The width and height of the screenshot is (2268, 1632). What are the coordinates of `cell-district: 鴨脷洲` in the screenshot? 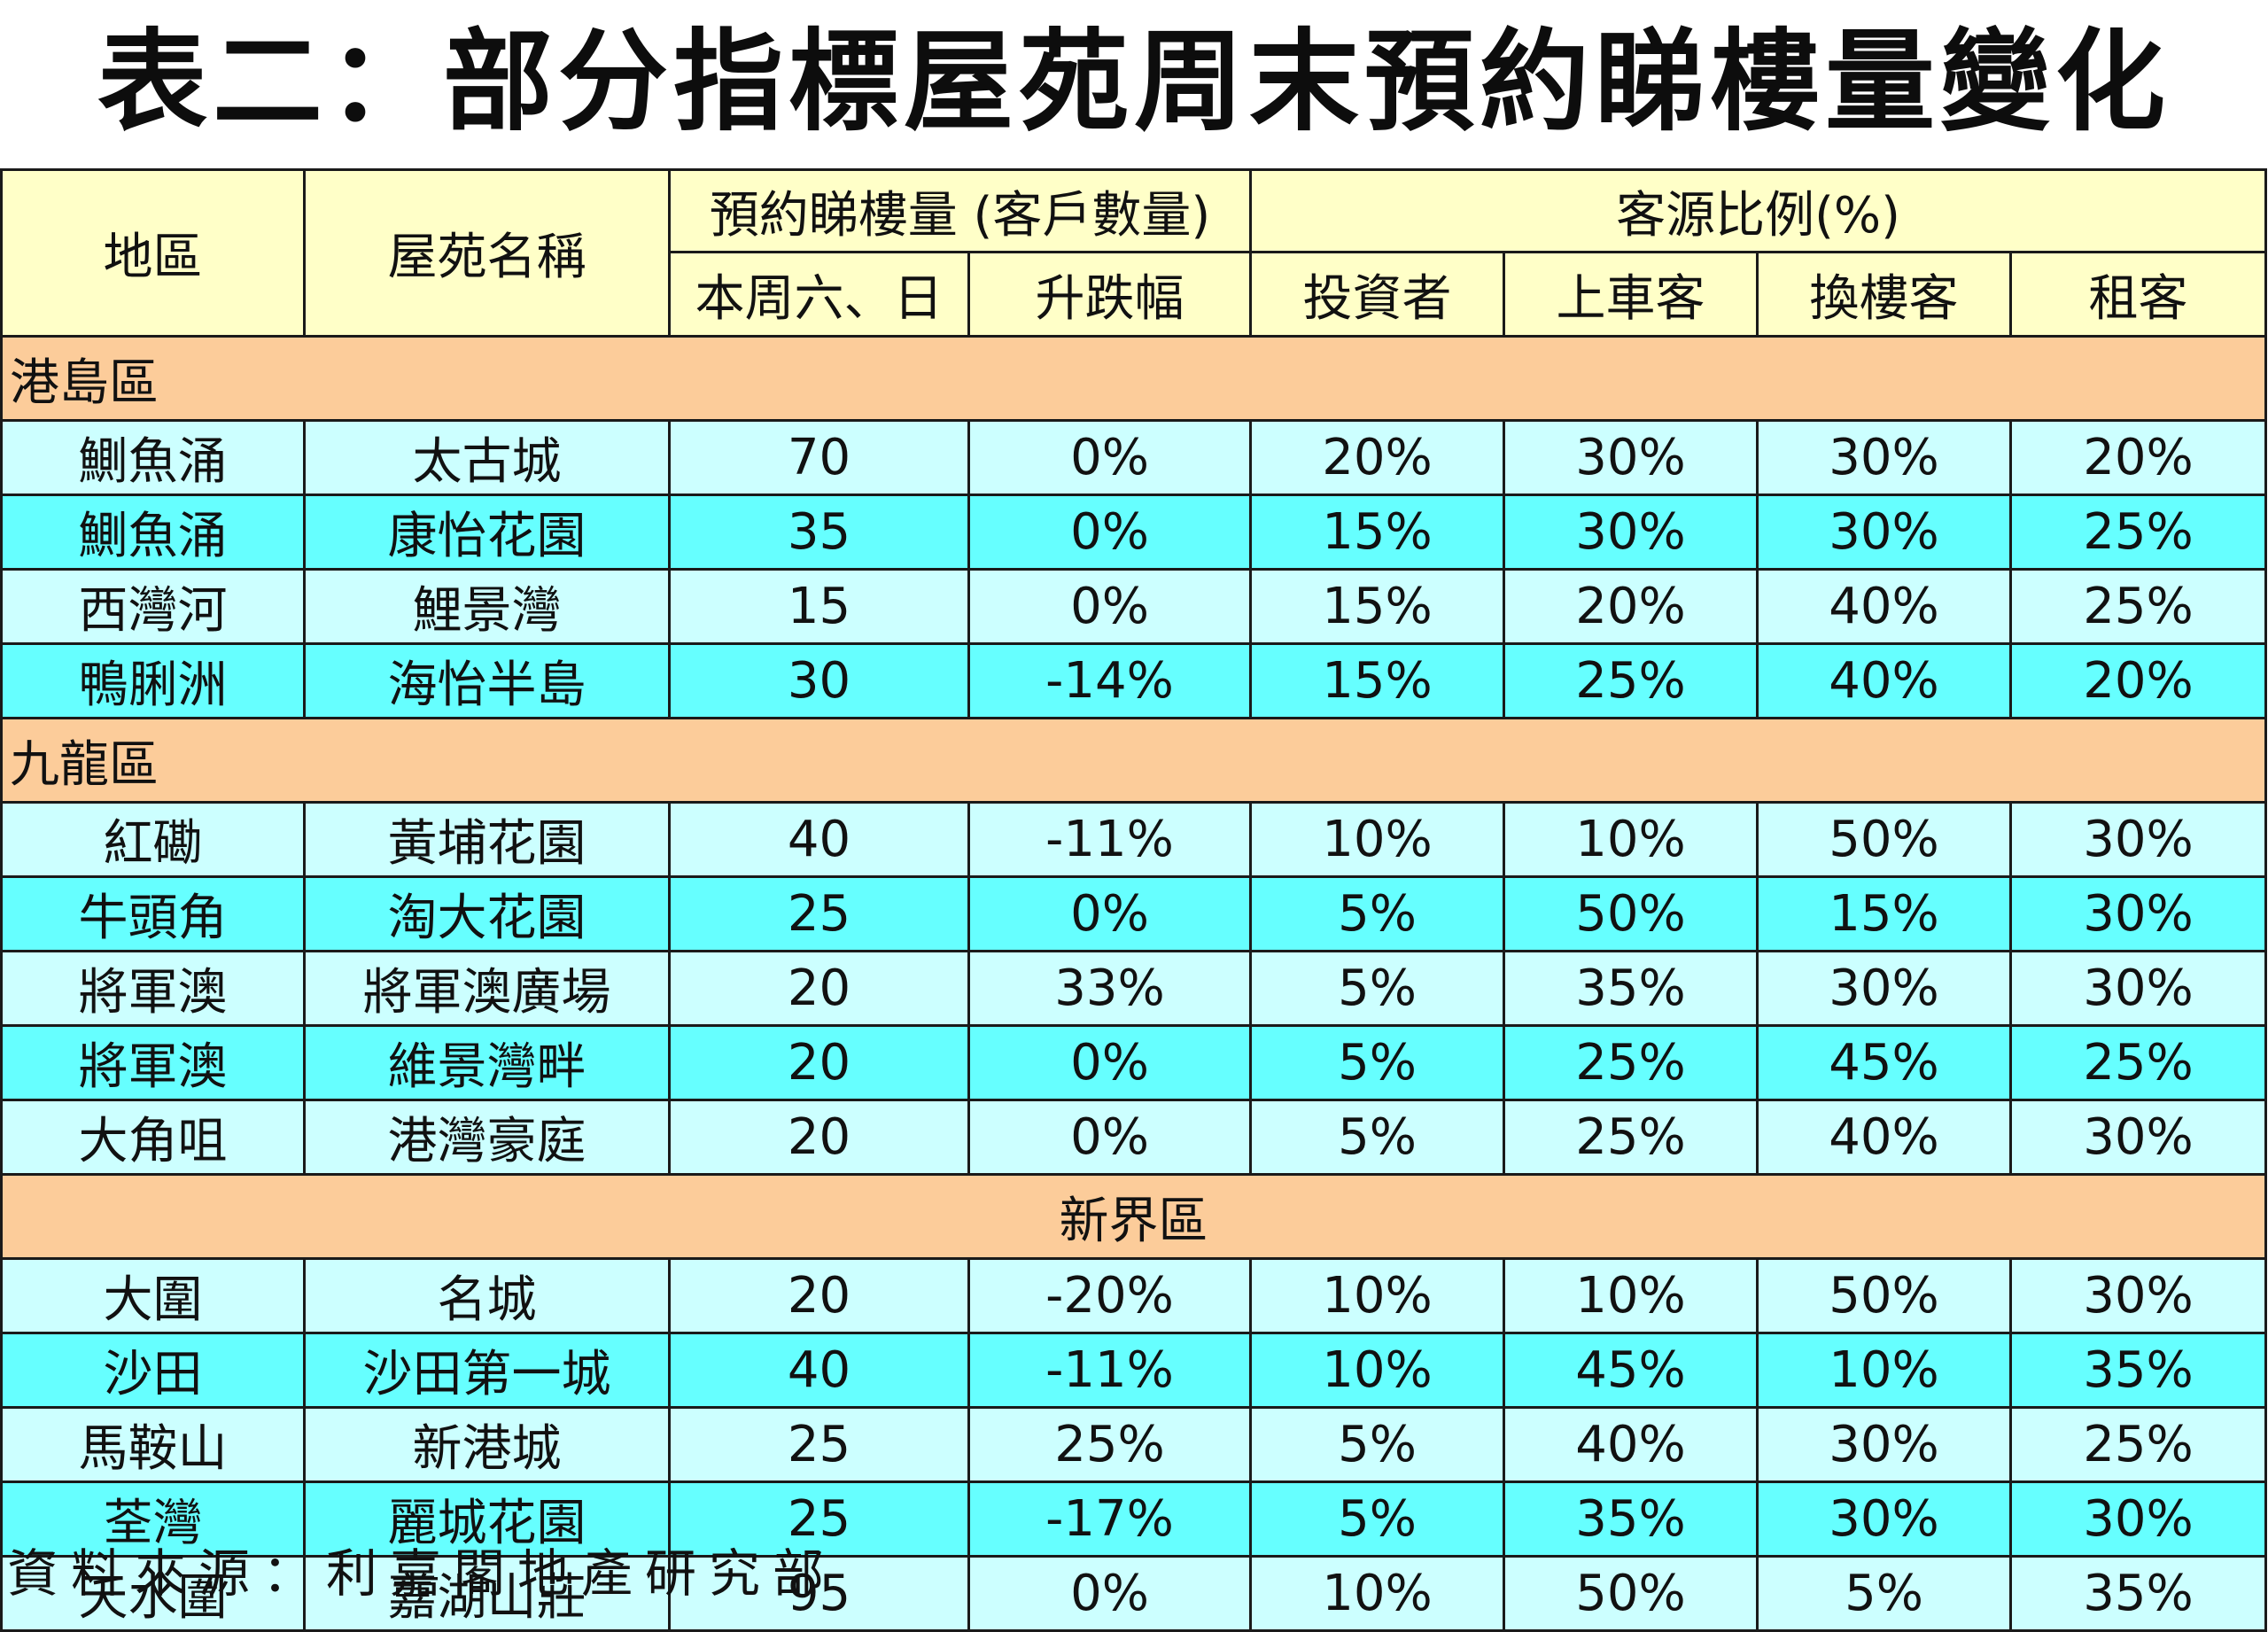 It's located at (153, 680).